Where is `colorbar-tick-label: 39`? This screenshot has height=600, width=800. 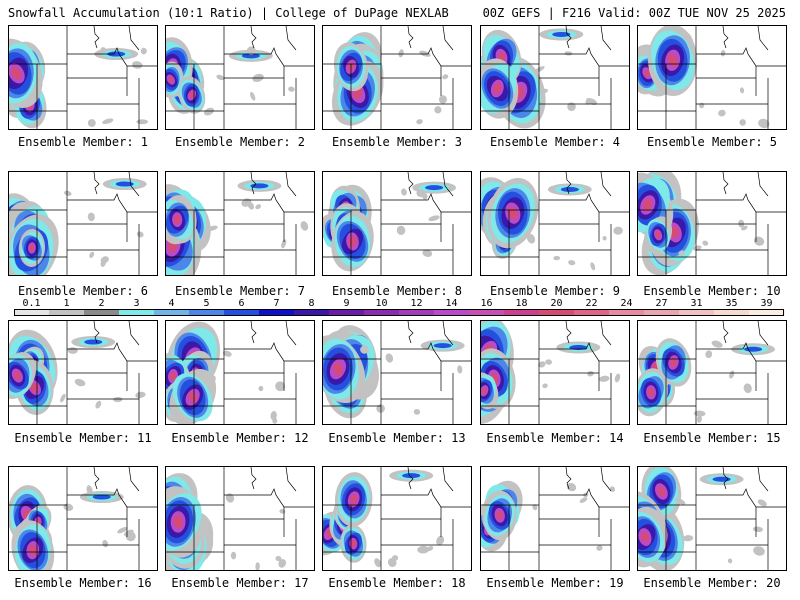
colorbar-tick-label: 39 is located at coordinates (766, 303).